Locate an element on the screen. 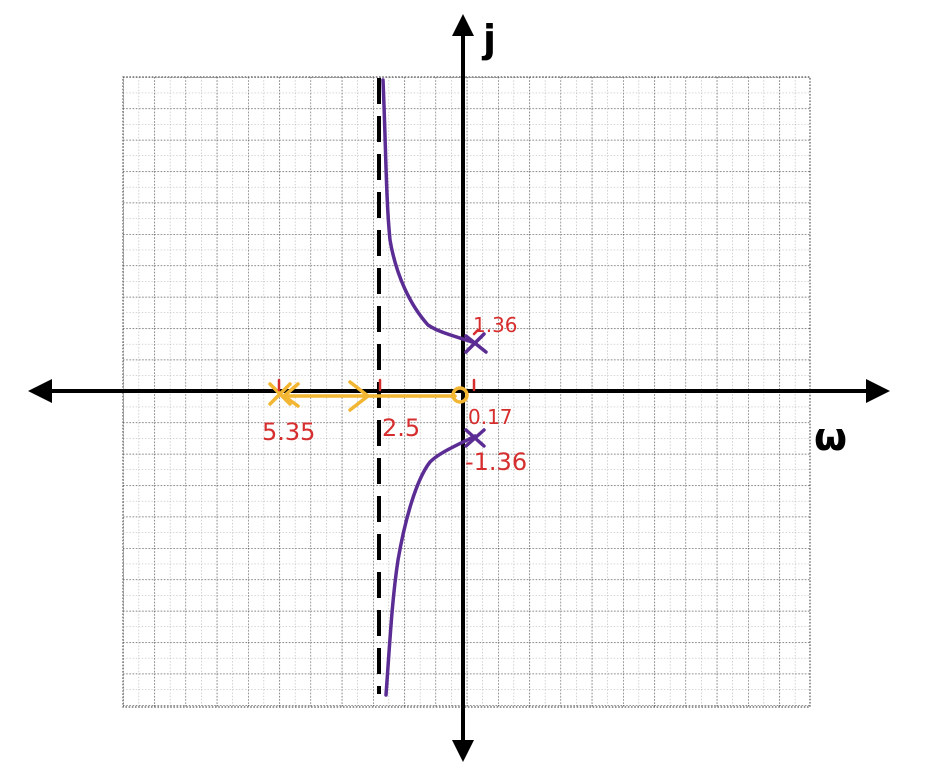 The height and width of the screenshot is (783, 932). zero-label: 0.17 is located at coordinates (490, 417).